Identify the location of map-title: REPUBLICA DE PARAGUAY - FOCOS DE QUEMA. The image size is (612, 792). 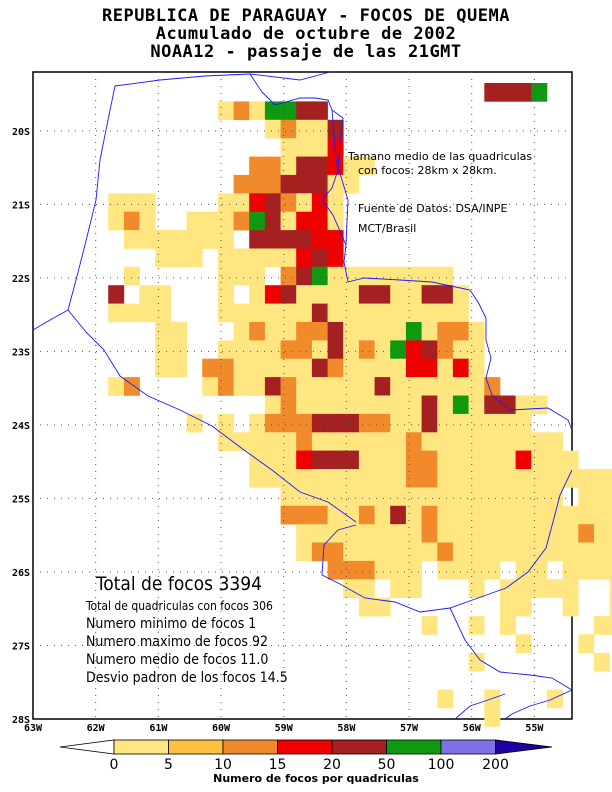
(306, 16).